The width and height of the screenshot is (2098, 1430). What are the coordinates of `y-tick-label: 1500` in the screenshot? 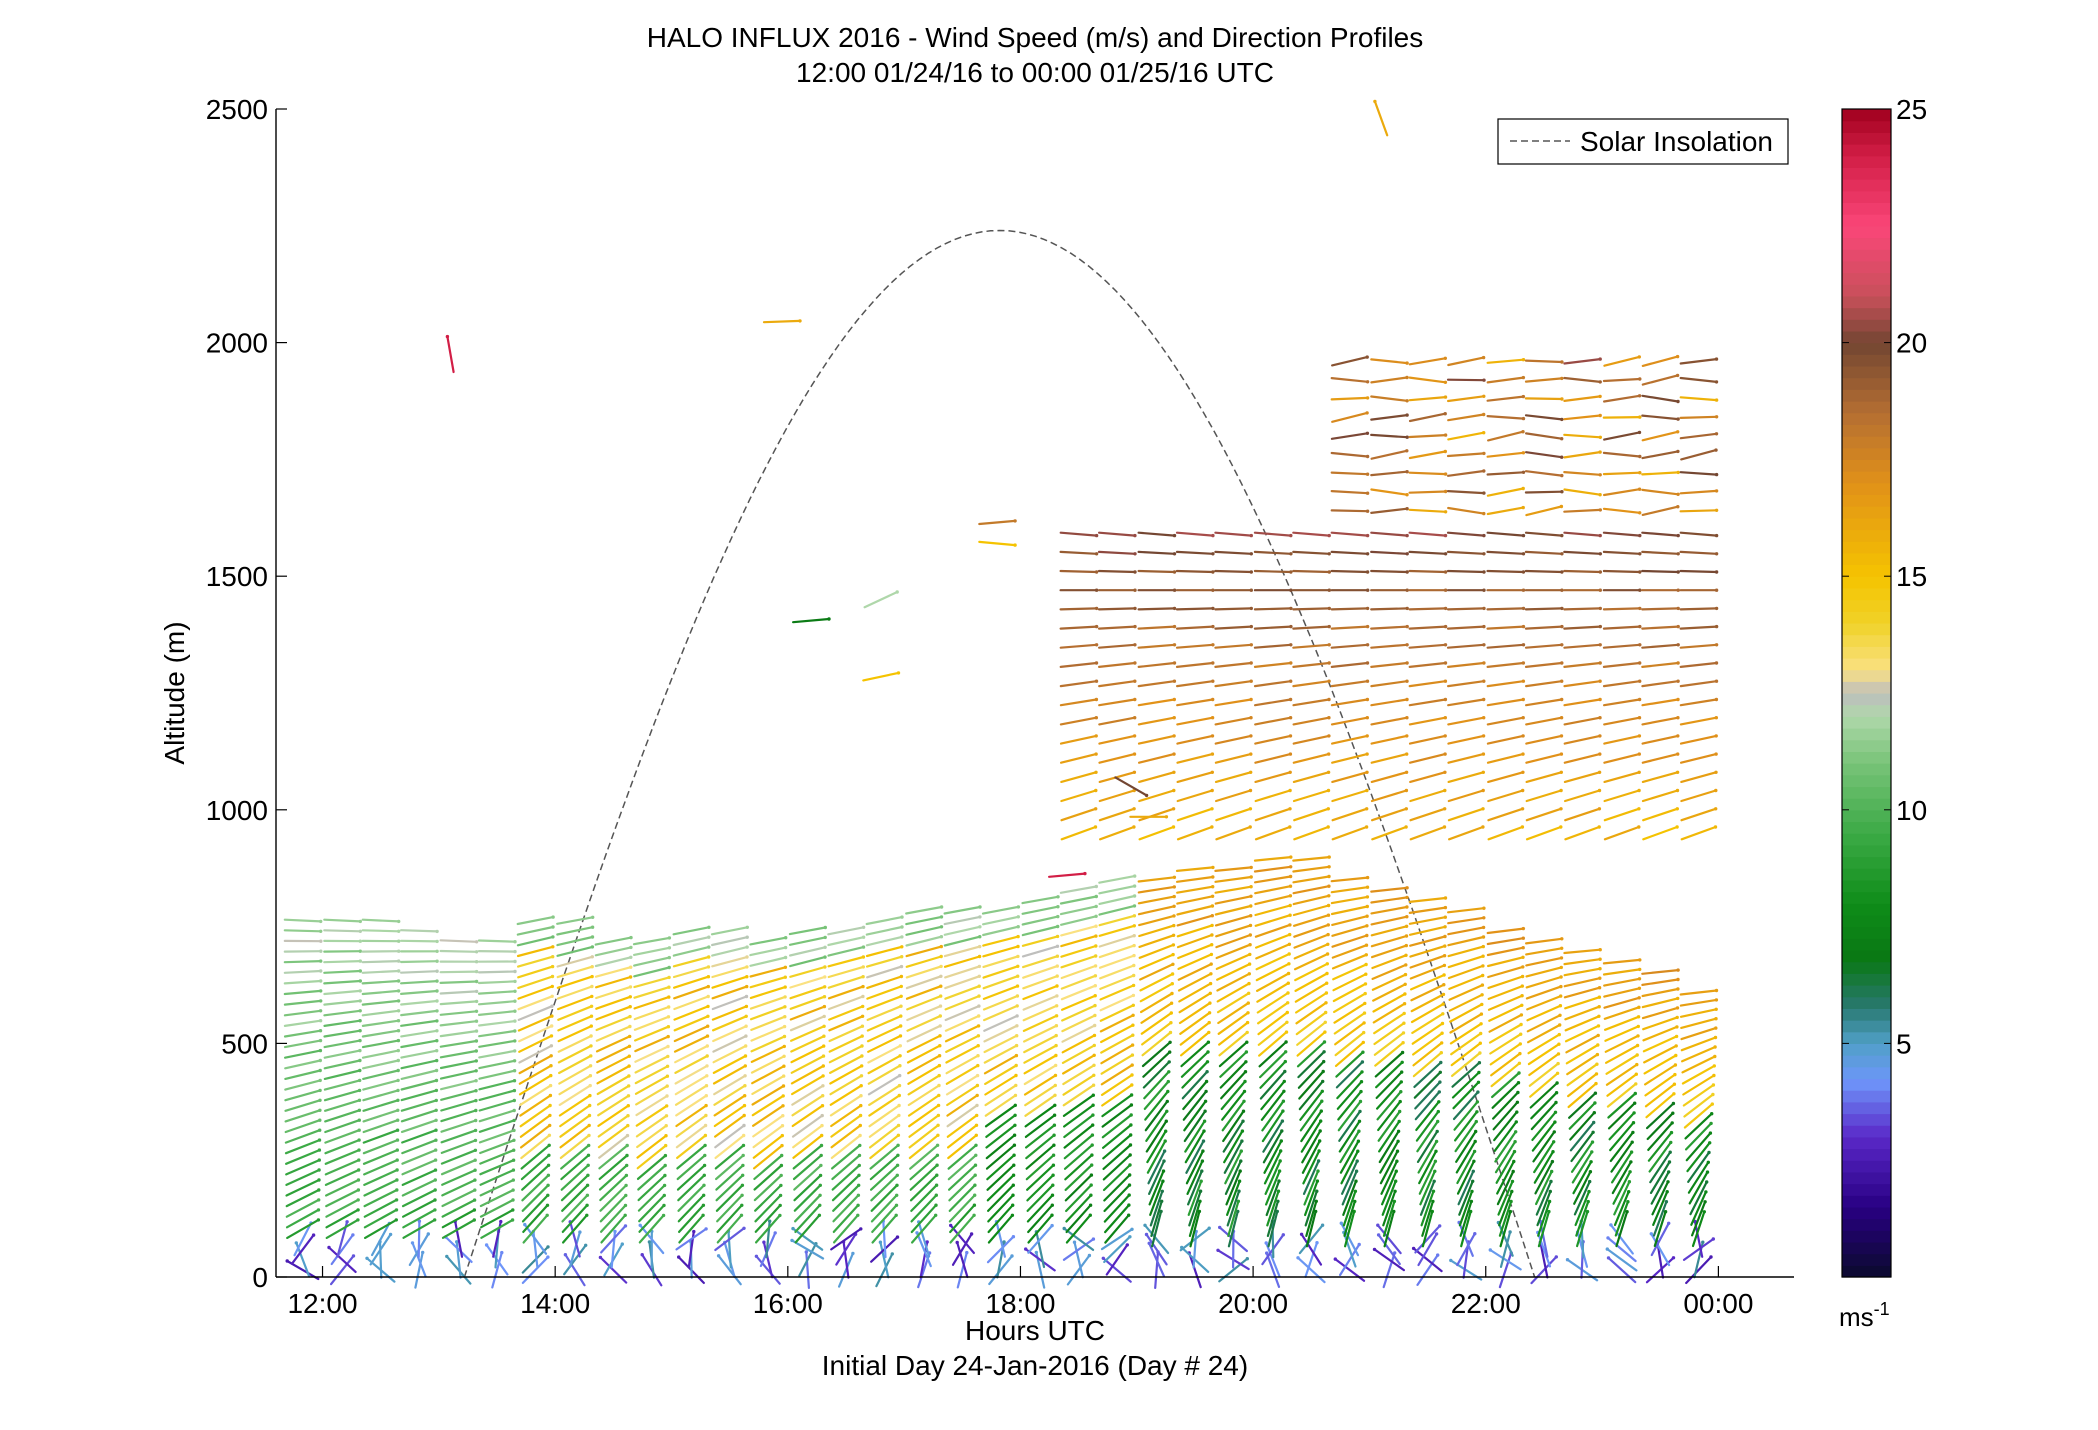 It's located at (237, 576).